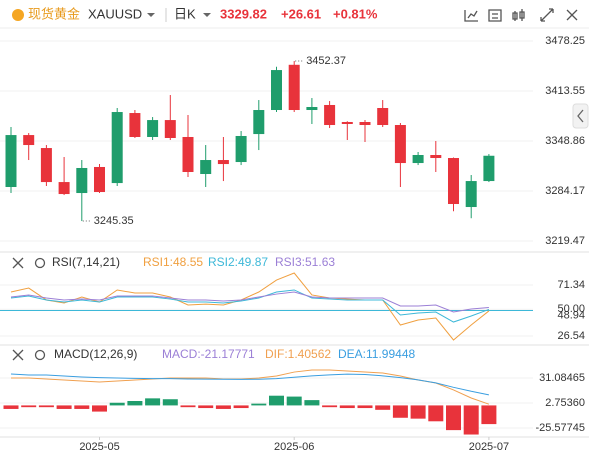 This screenshot has height=459, width=589. What do you see at coordinates (208, 354) in the screenshot?
I see `legend-entry: MACD:-21.17771` at bounding box center [208, 354].